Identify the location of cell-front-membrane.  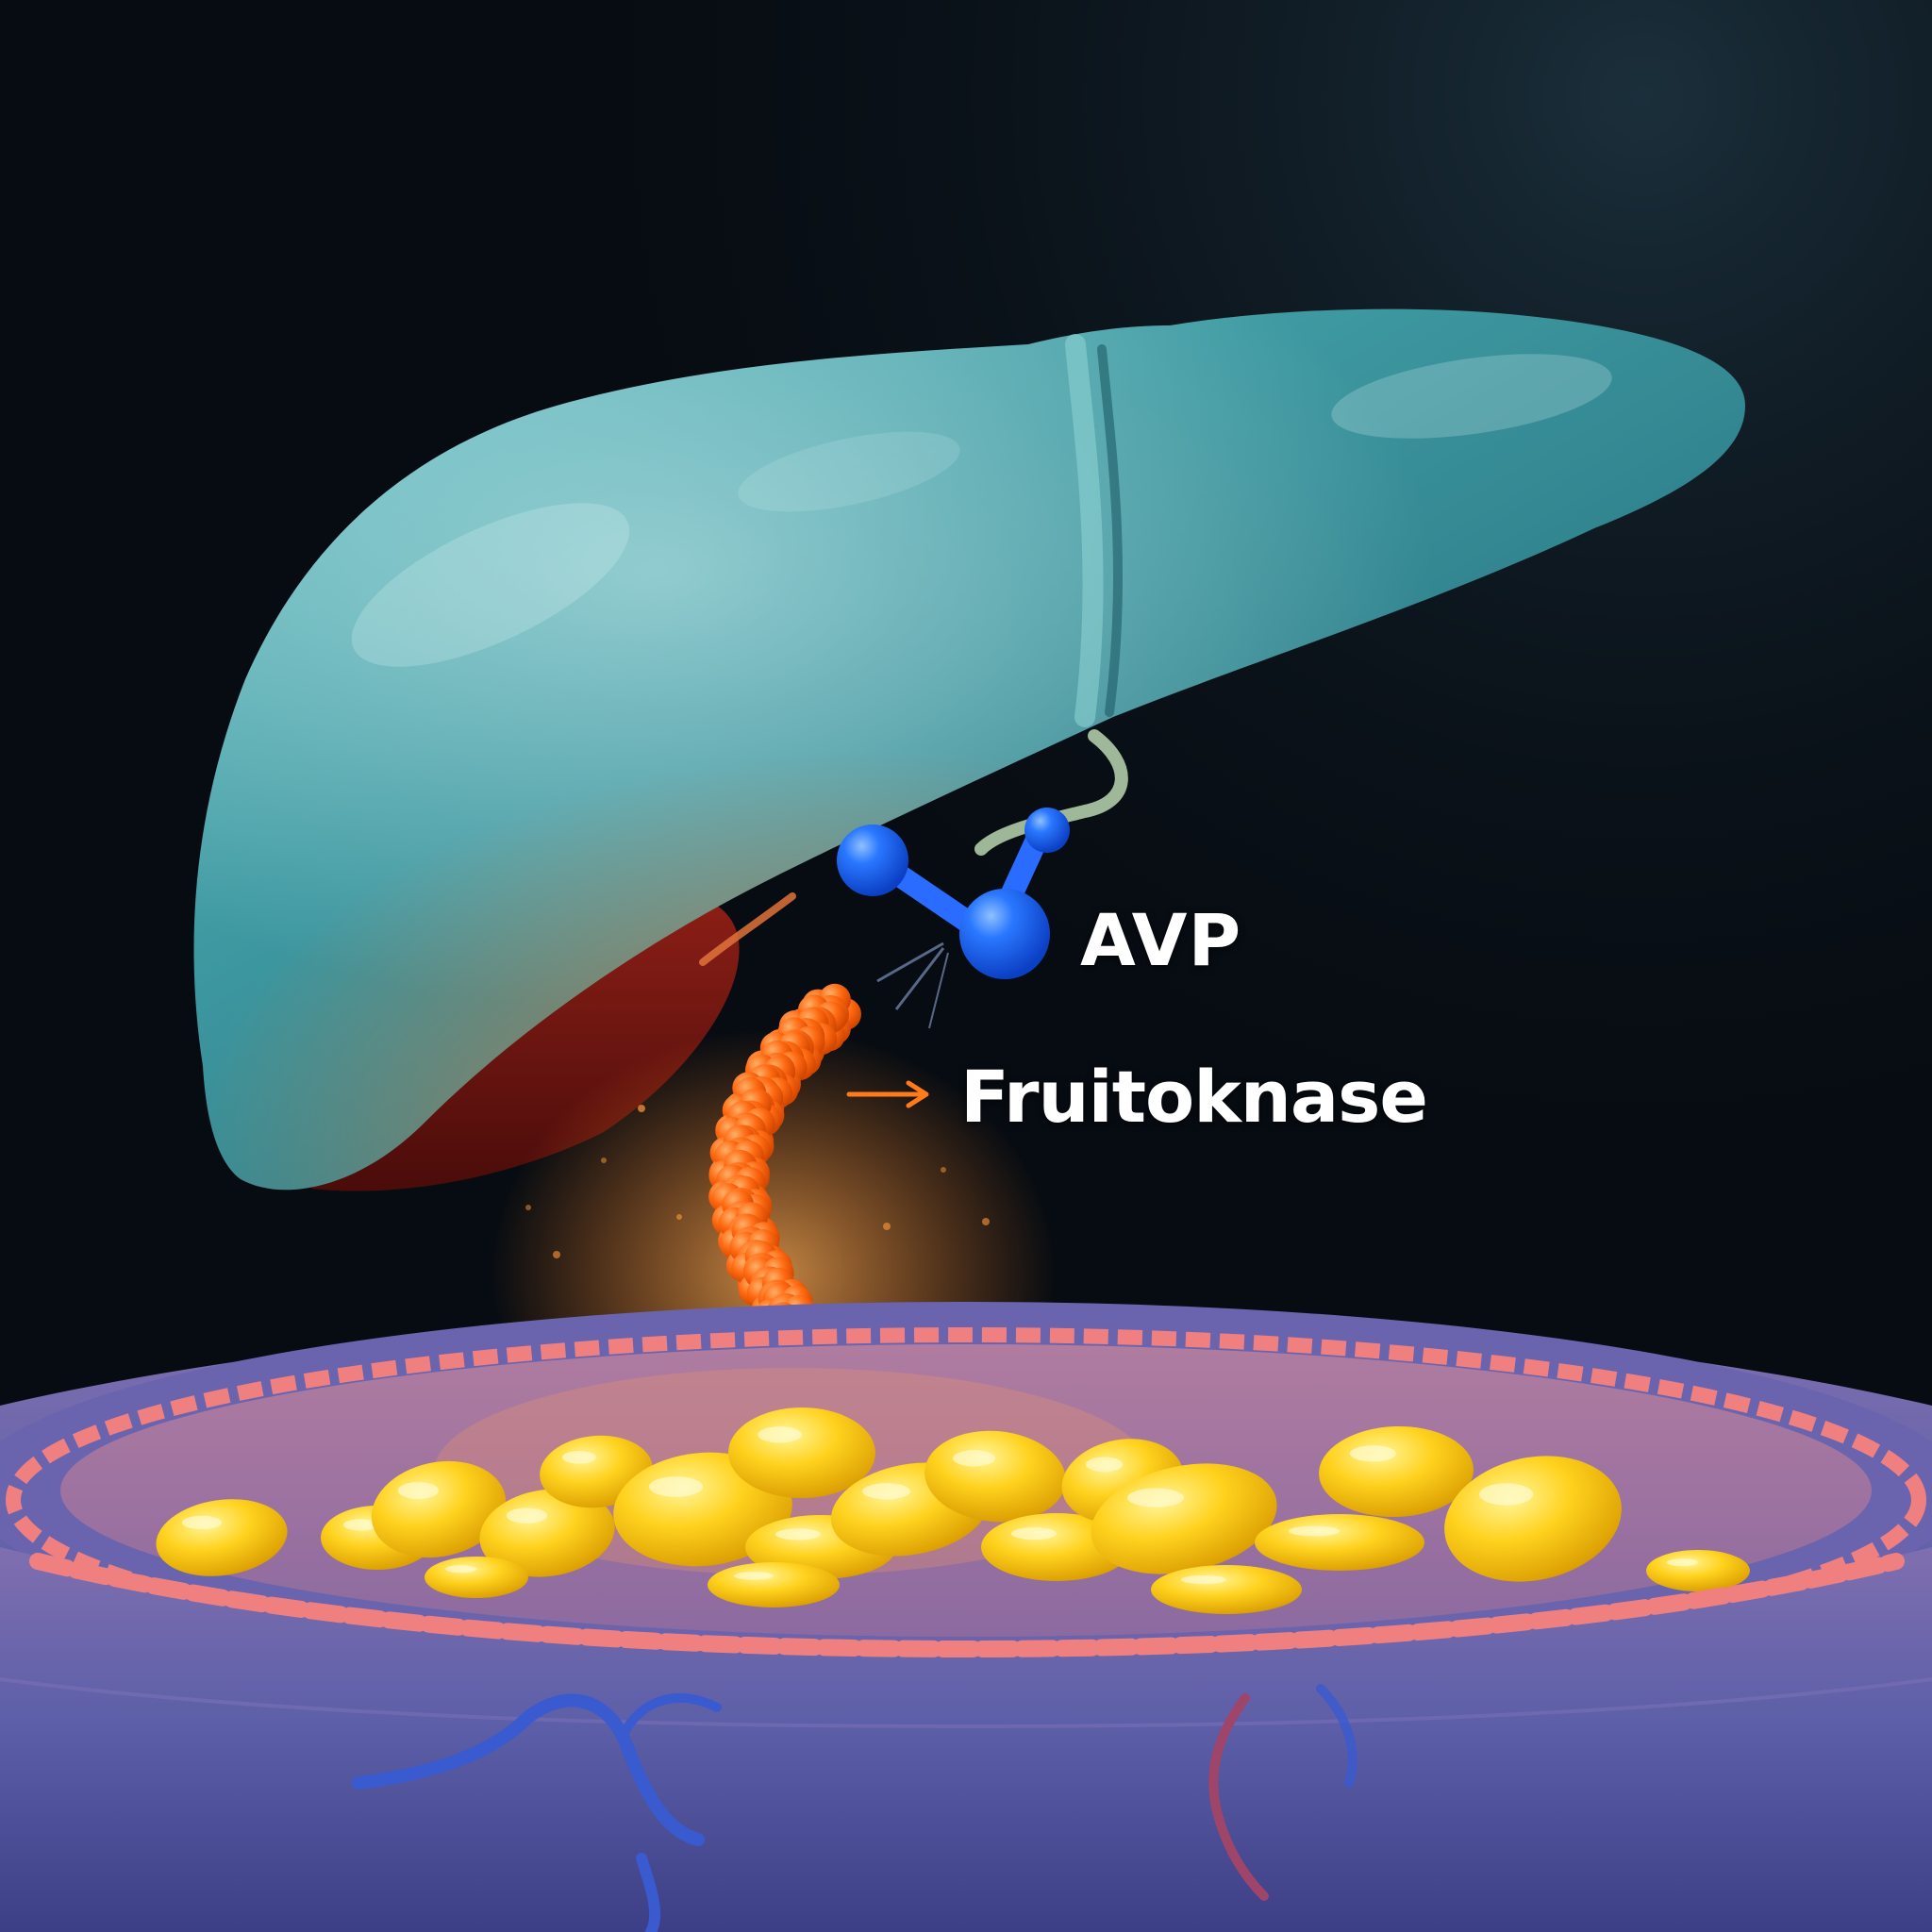
(967, 1606).